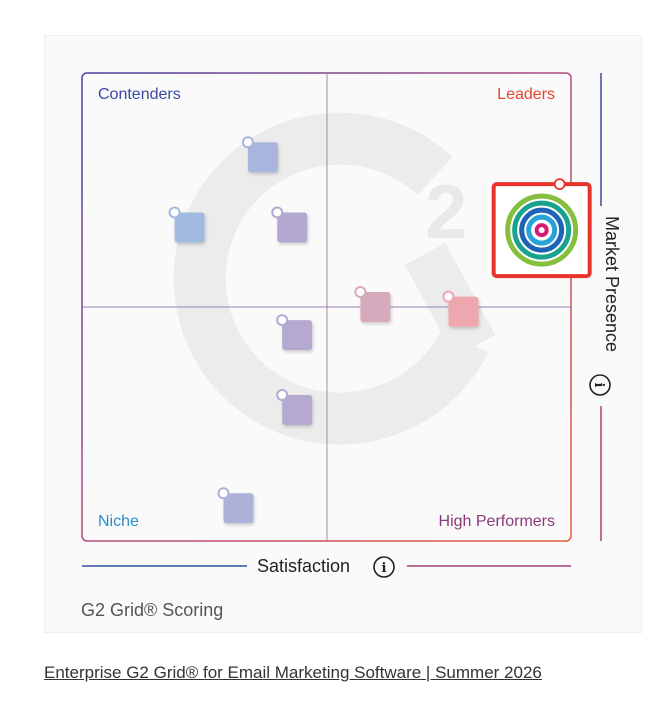 The image size is (669, 714). I want to click on y-axis-title: Market Presence, so click(612, 284).